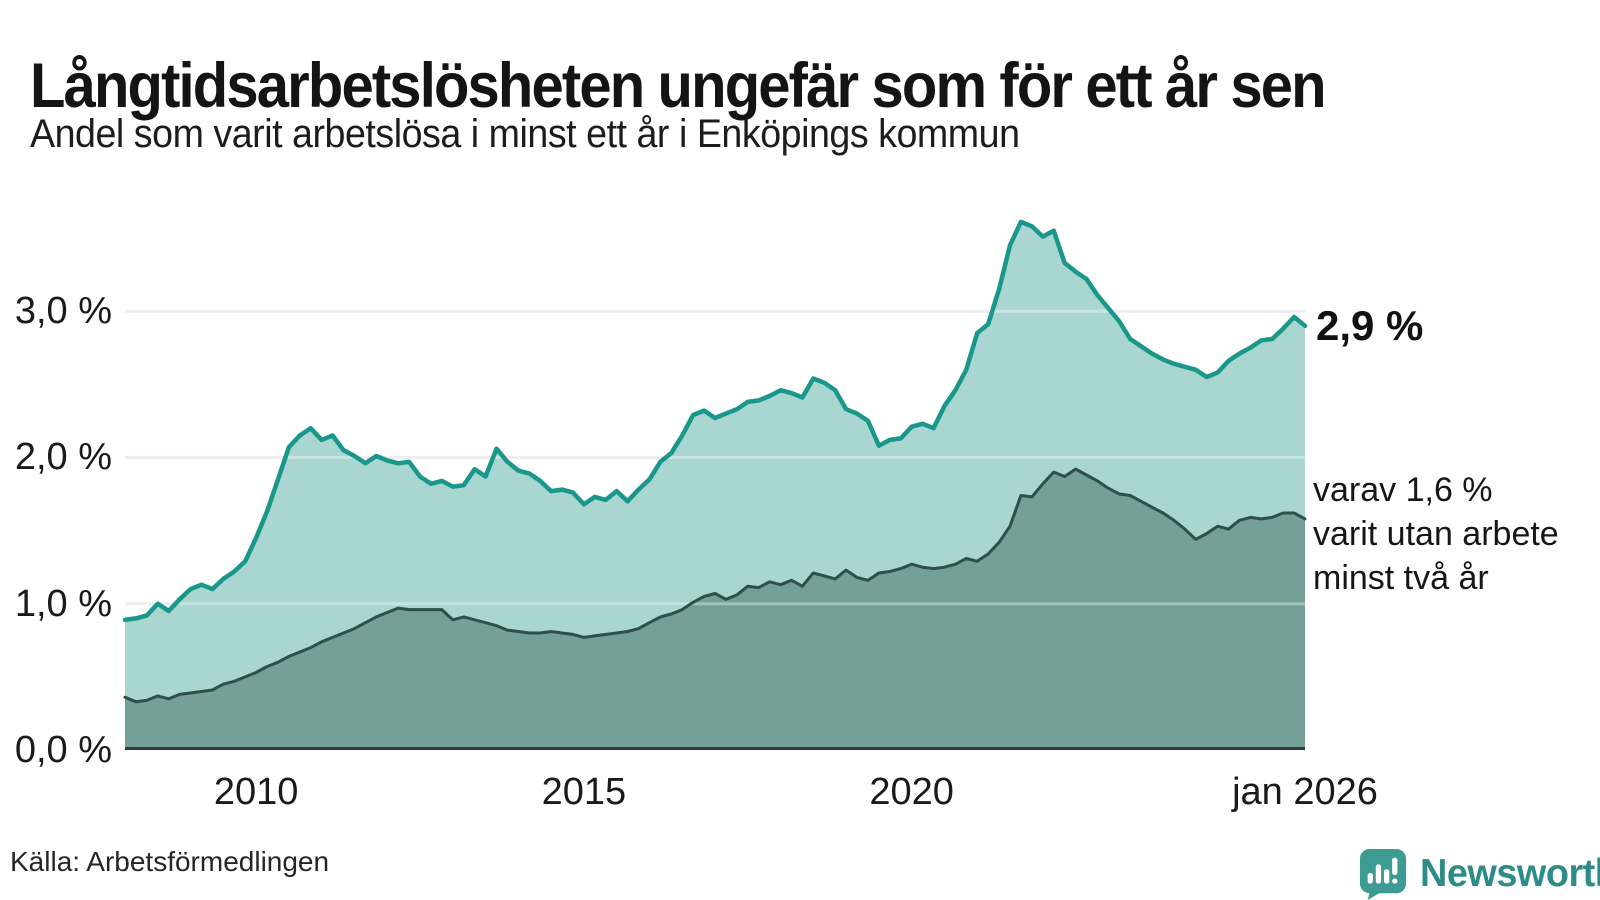 This screenshot has width=1600, height=900. I want to click on newsworthy-logo: Newsworthy, so click(1479, 874).